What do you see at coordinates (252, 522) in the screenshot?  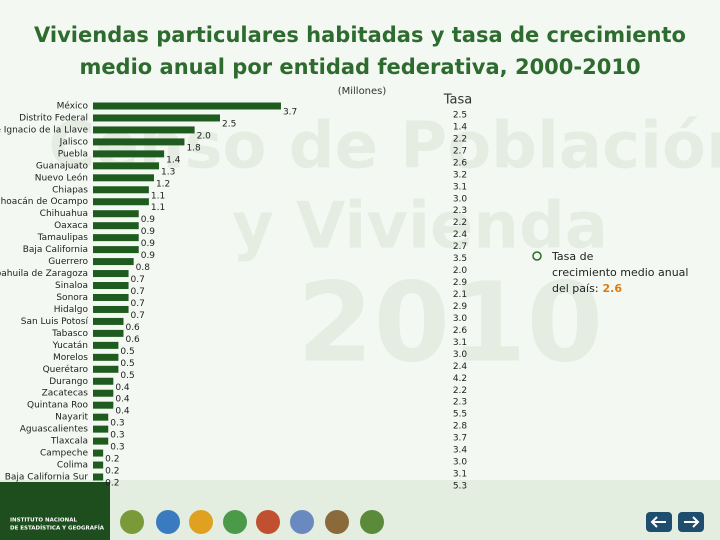 I see `footer-icons` at bounding box center [252, 522].